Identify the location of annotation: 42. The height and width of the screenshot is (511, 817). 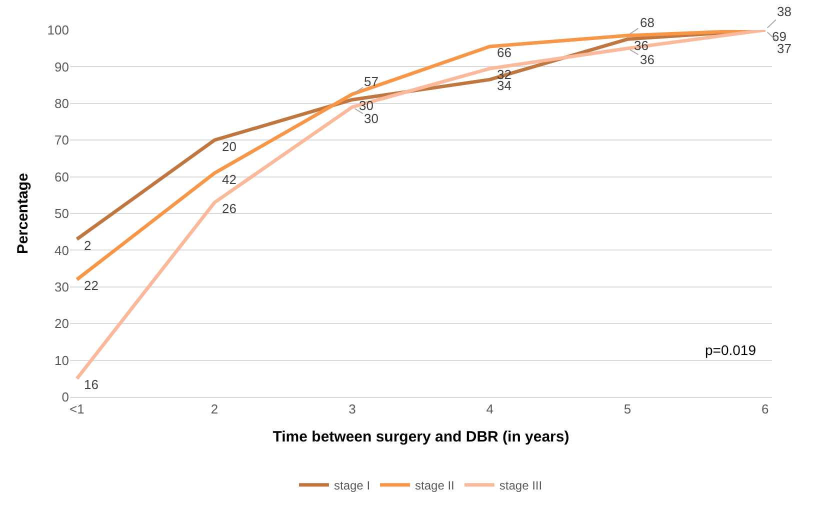
(229, 179).